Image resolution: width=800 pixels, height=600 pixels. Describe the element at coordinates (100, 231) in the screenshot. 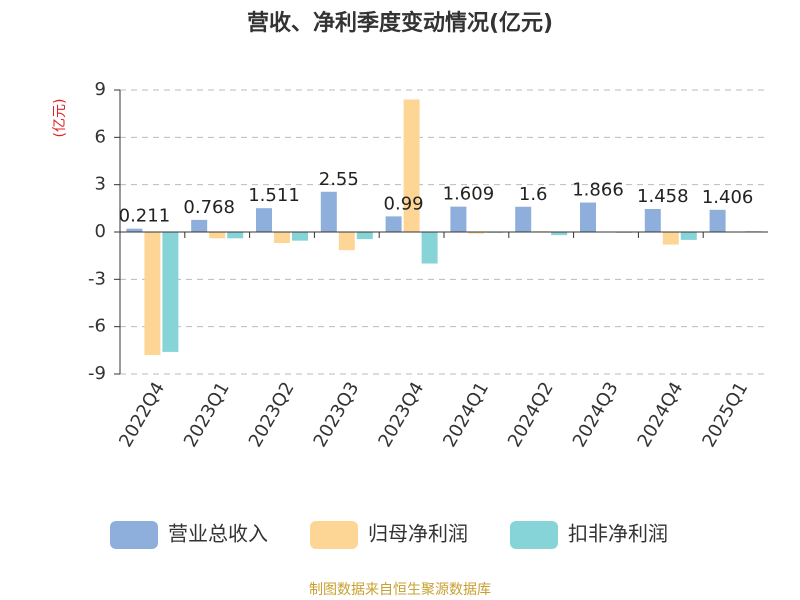

I see `y-tick-label: 0` at that location.